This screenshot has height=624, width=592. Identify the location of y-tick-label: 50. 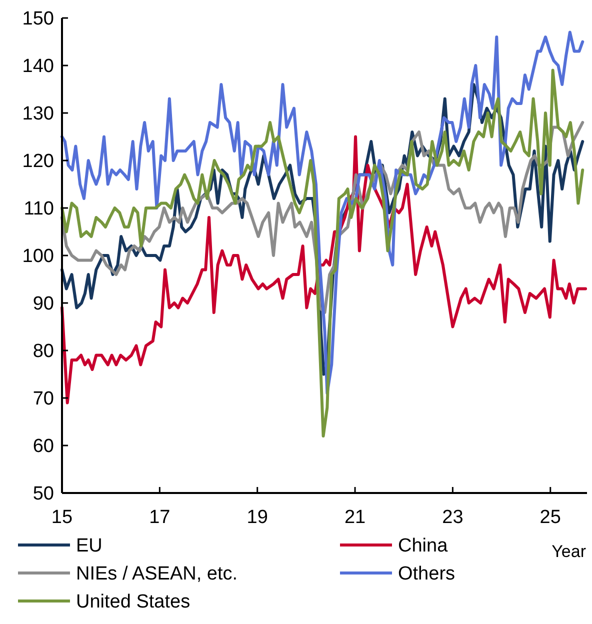
(43, 494).